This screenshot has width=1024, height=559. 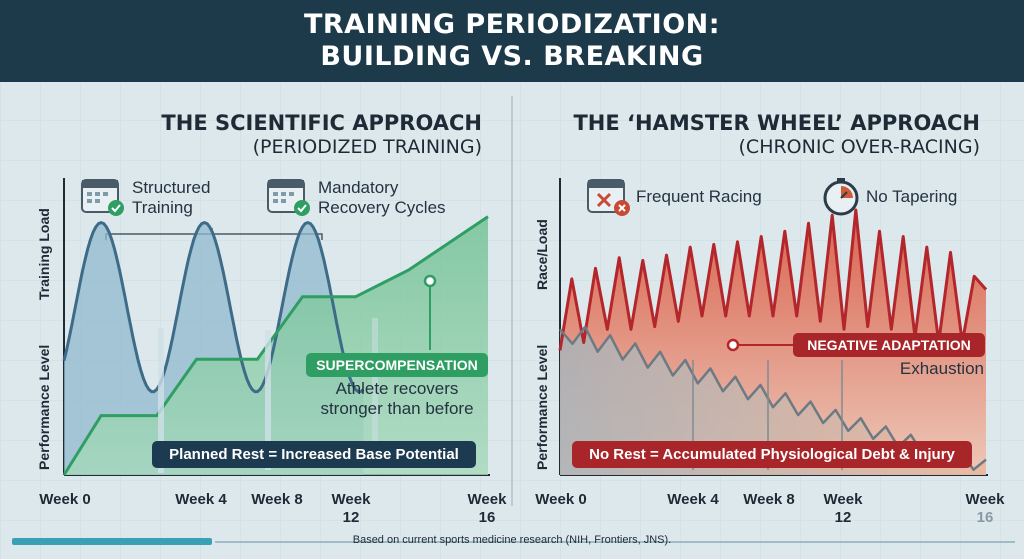 I want to click on right-week-8: Week 8, so click(x=769, y=499).